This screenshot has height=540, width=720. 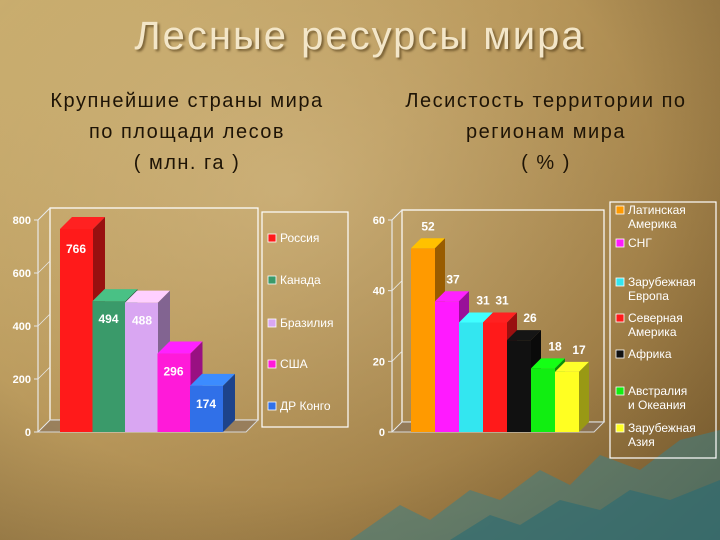 I want to click on data-label: 18, so click(x=555, y=346).